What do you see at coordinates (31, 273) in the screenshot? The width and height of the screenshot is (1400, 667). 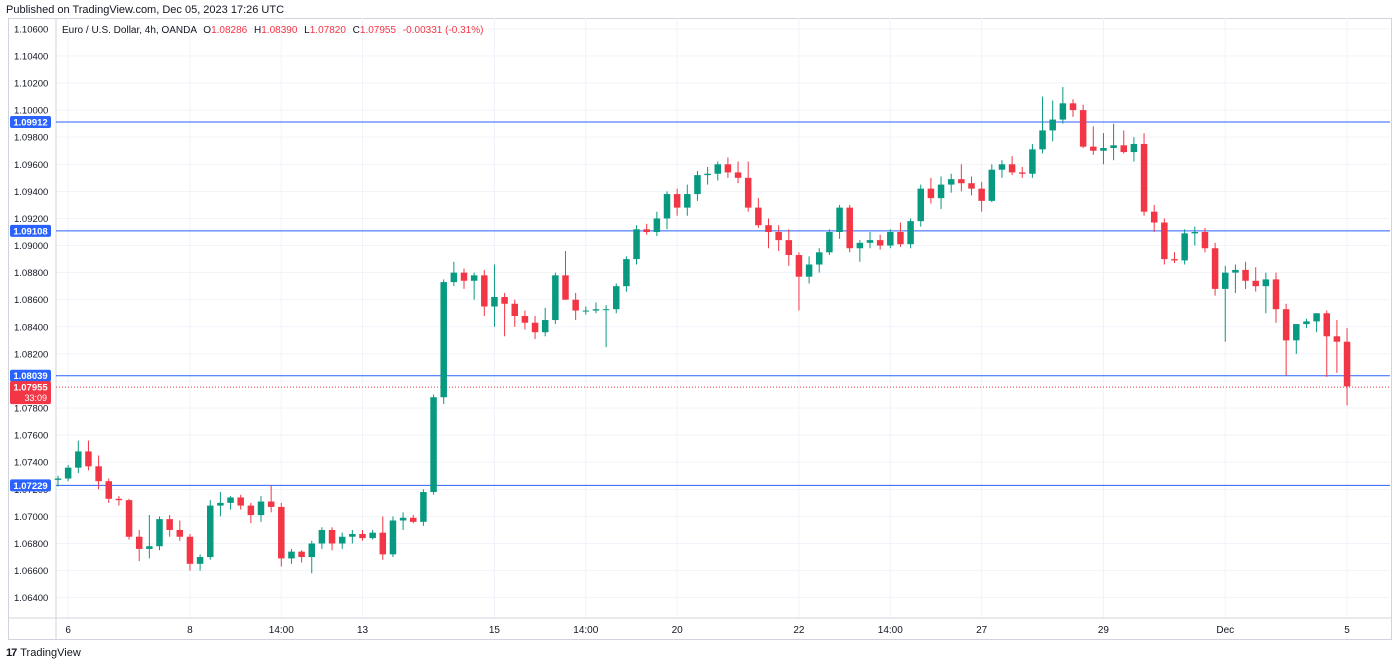 I see `y-tick-label: 1.08800` at bounding box center [31, 273].